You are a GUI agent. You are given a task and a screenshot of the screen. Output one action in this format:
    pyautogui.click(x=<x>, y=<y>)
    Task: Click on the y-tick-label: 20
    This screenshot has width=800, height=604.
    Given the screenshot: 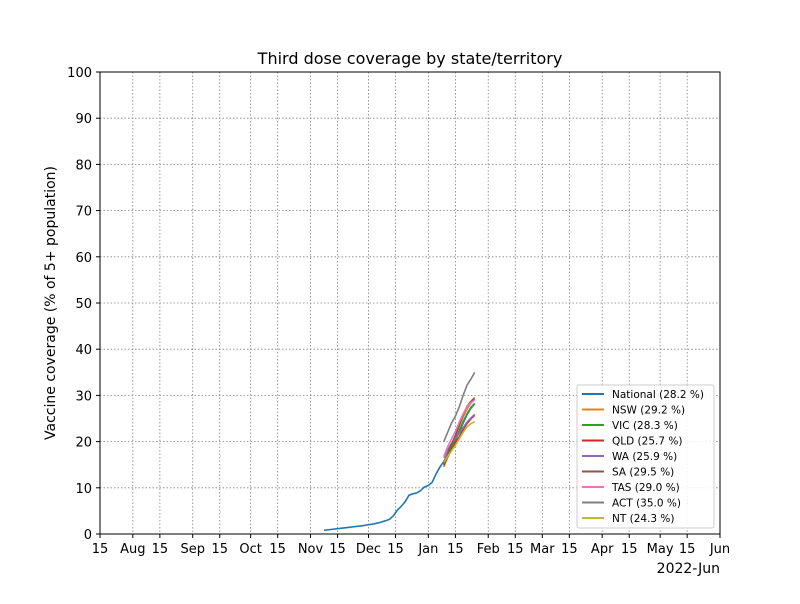 What is the action you would take?
    pyautogui.click(x=83, y=443)
    